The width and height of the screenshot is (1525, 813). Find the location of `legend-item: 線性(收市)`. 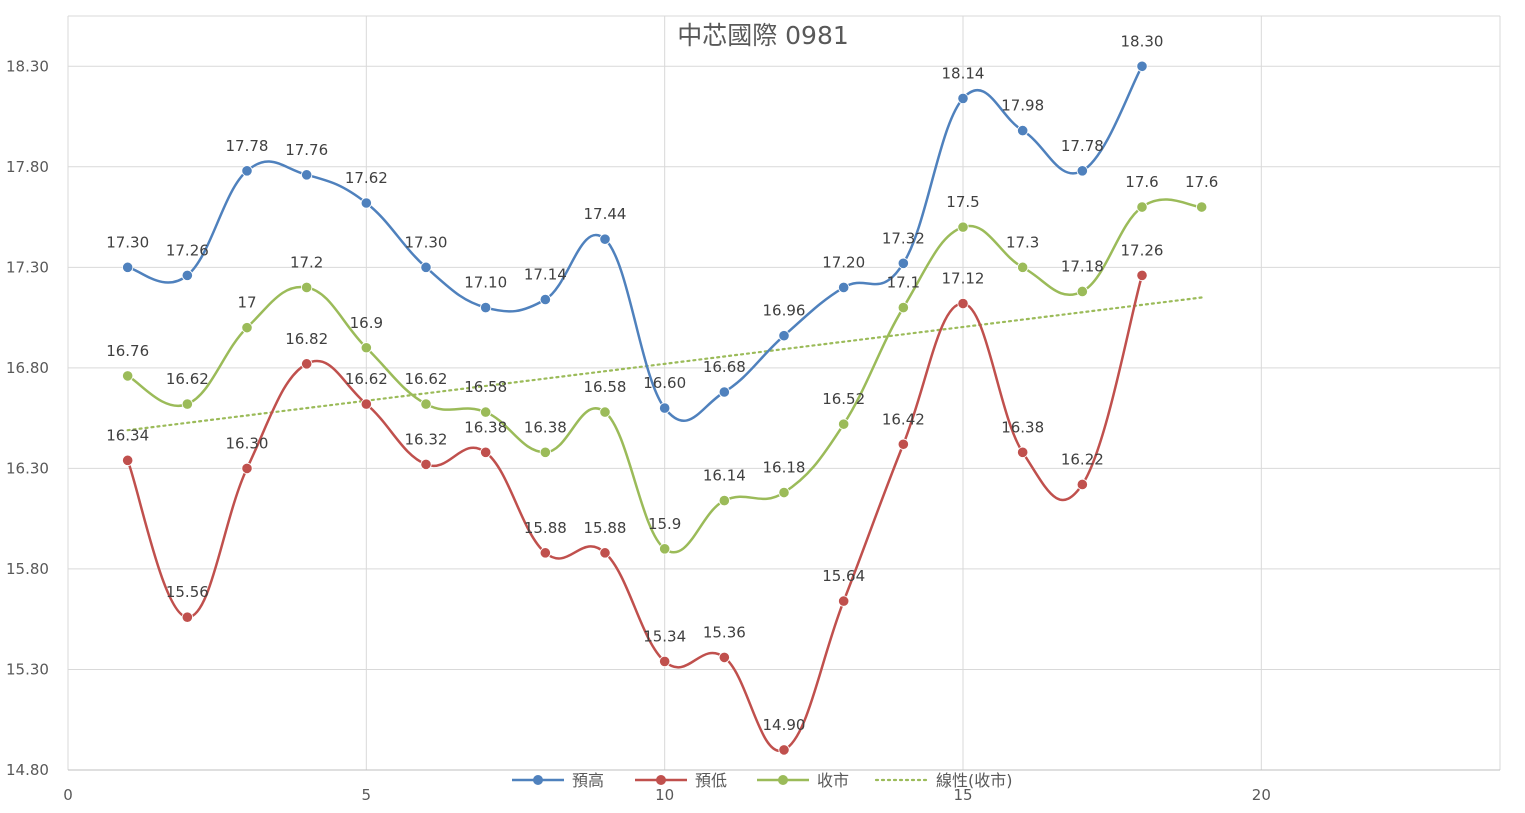

legend-item: 線性(收市) is located at coordinates (943, 780).